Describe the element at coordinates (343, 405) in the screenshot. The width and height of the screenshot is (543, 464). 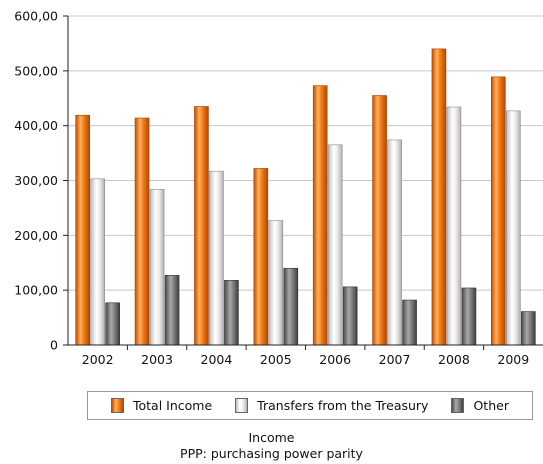
I see `legend-label-transfers: Transfers from the Treasury` at that location.